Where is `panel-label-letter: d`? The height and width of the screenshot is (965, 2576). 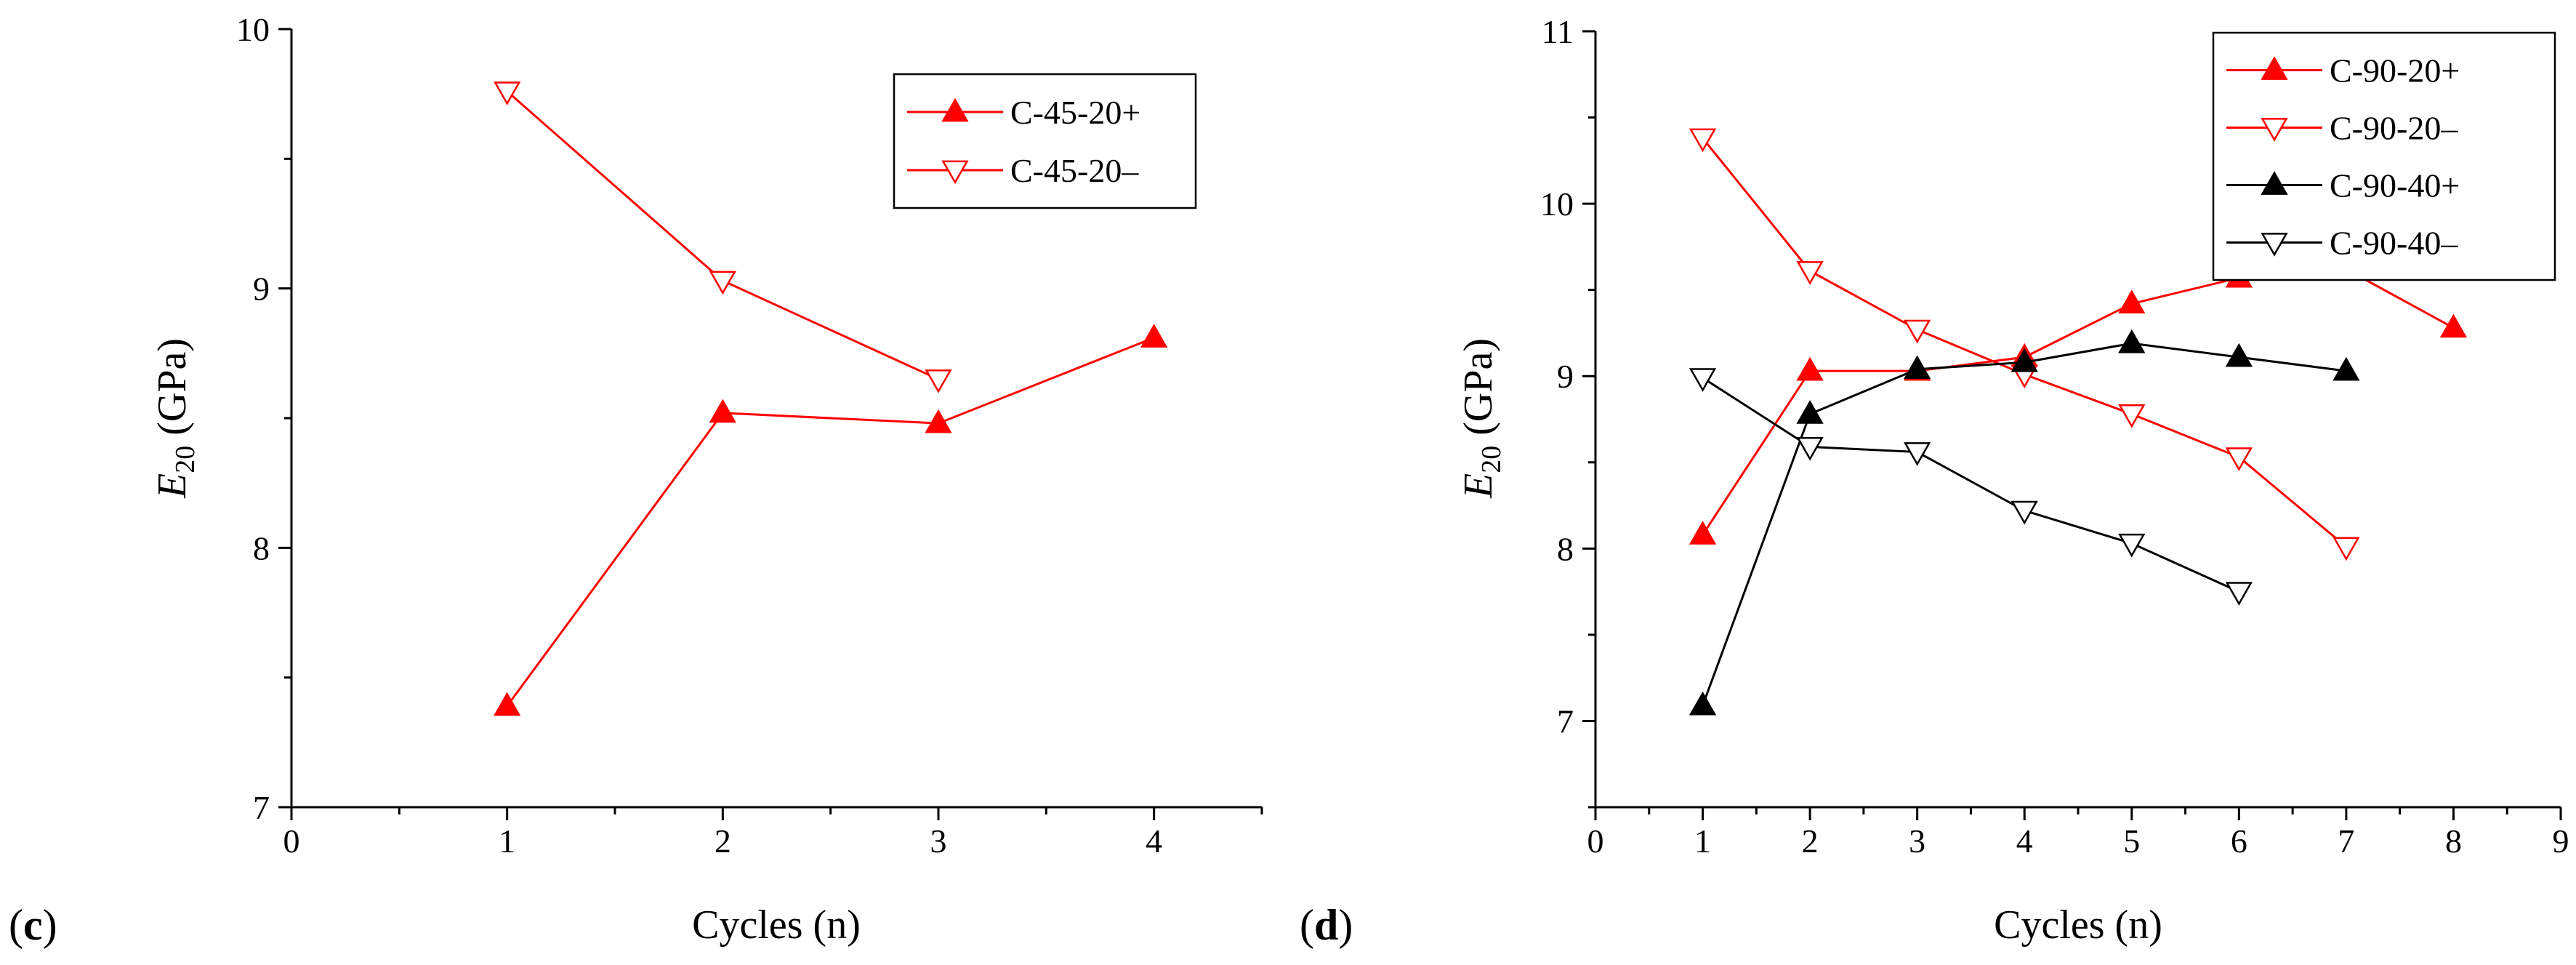
panel-label-letter: d is located at coordinates (1326, 925).